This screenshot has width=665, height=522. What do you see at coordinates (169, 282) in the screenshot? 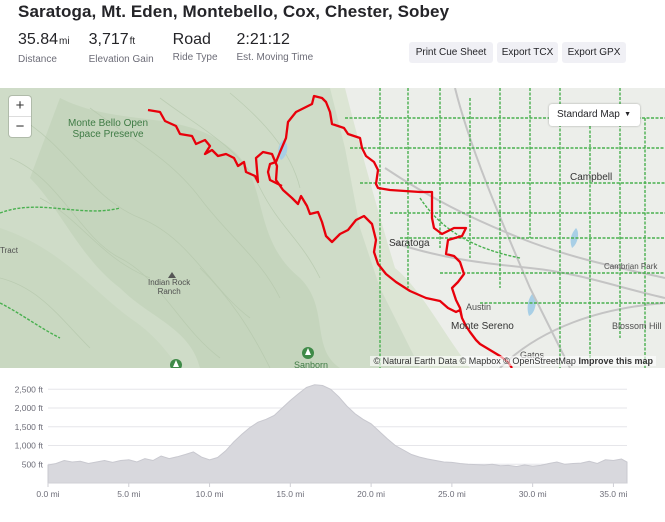
I see `map-label-indian-rock-line1: Indian Rock` at bounding box center [169, 282].